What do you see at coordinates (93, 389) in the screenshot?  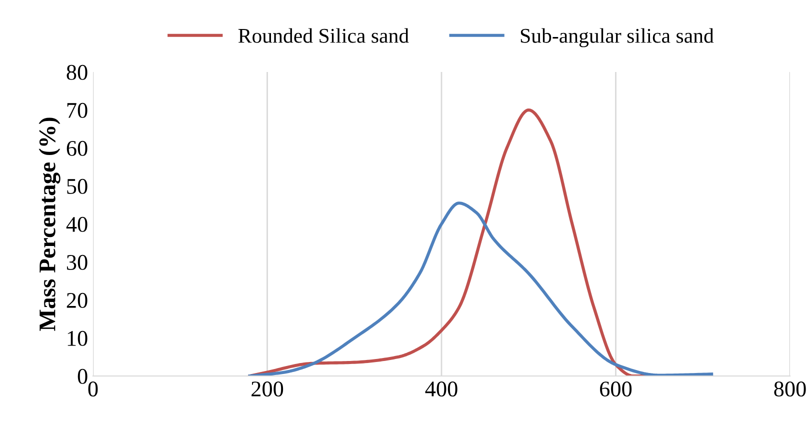 I see `x-tick-label: 0` at bounding box center [93, 389].